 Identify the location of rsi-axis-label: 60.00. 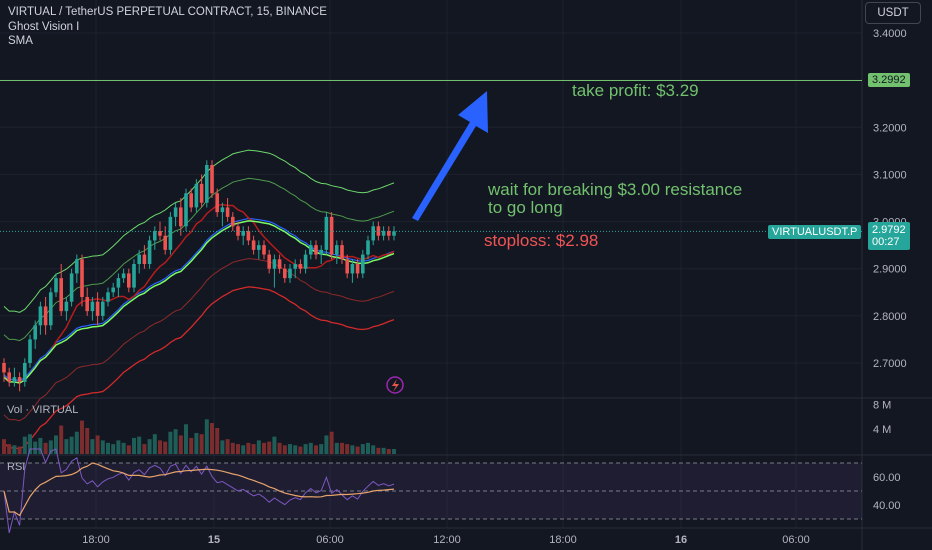
(887, 478).